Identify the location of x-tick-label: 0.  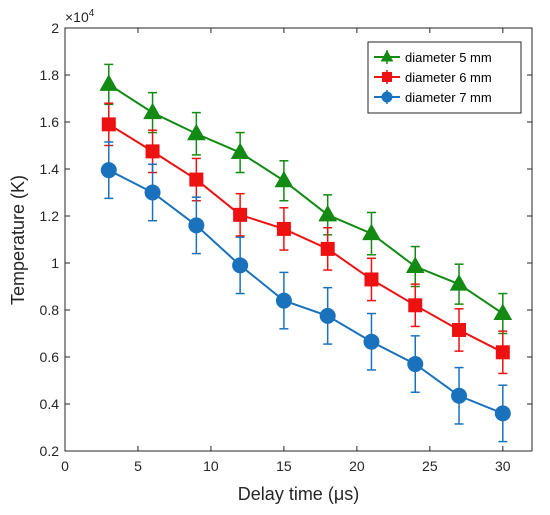
(65, 466).